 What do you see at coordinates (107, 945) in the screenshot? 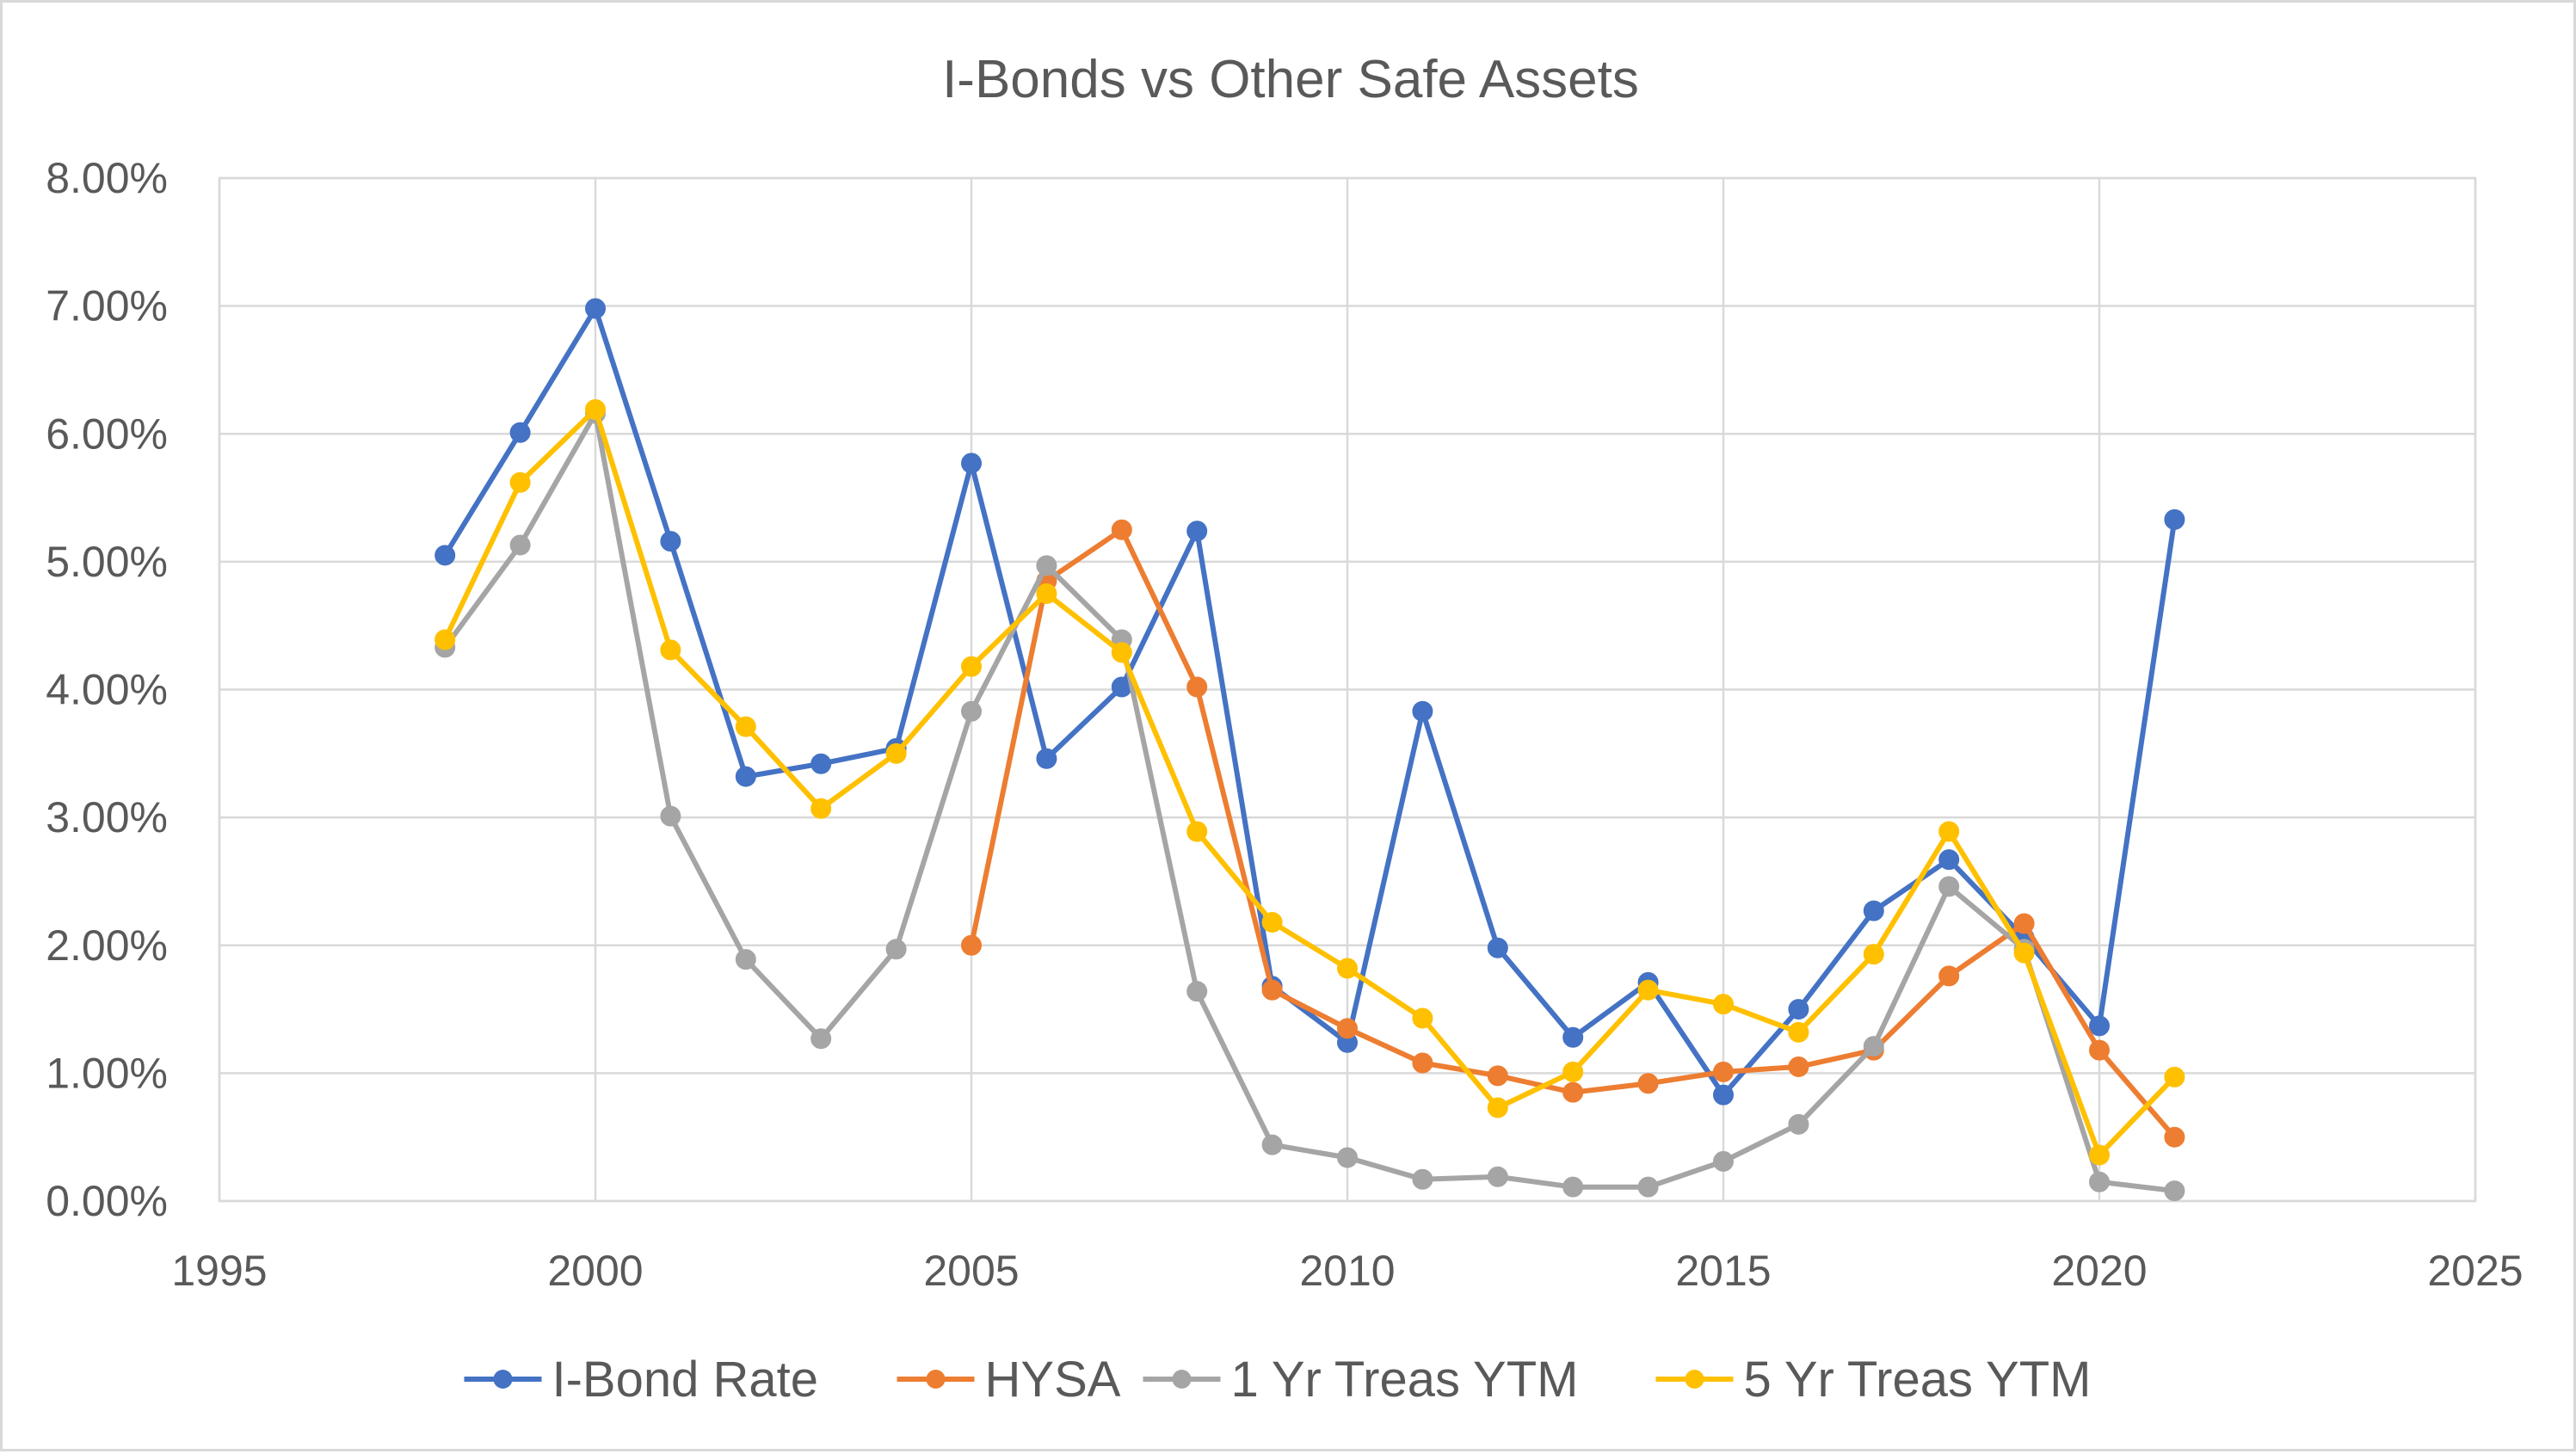
I see `y-tick-label: 2.00%` at bounding box center [107, 945].